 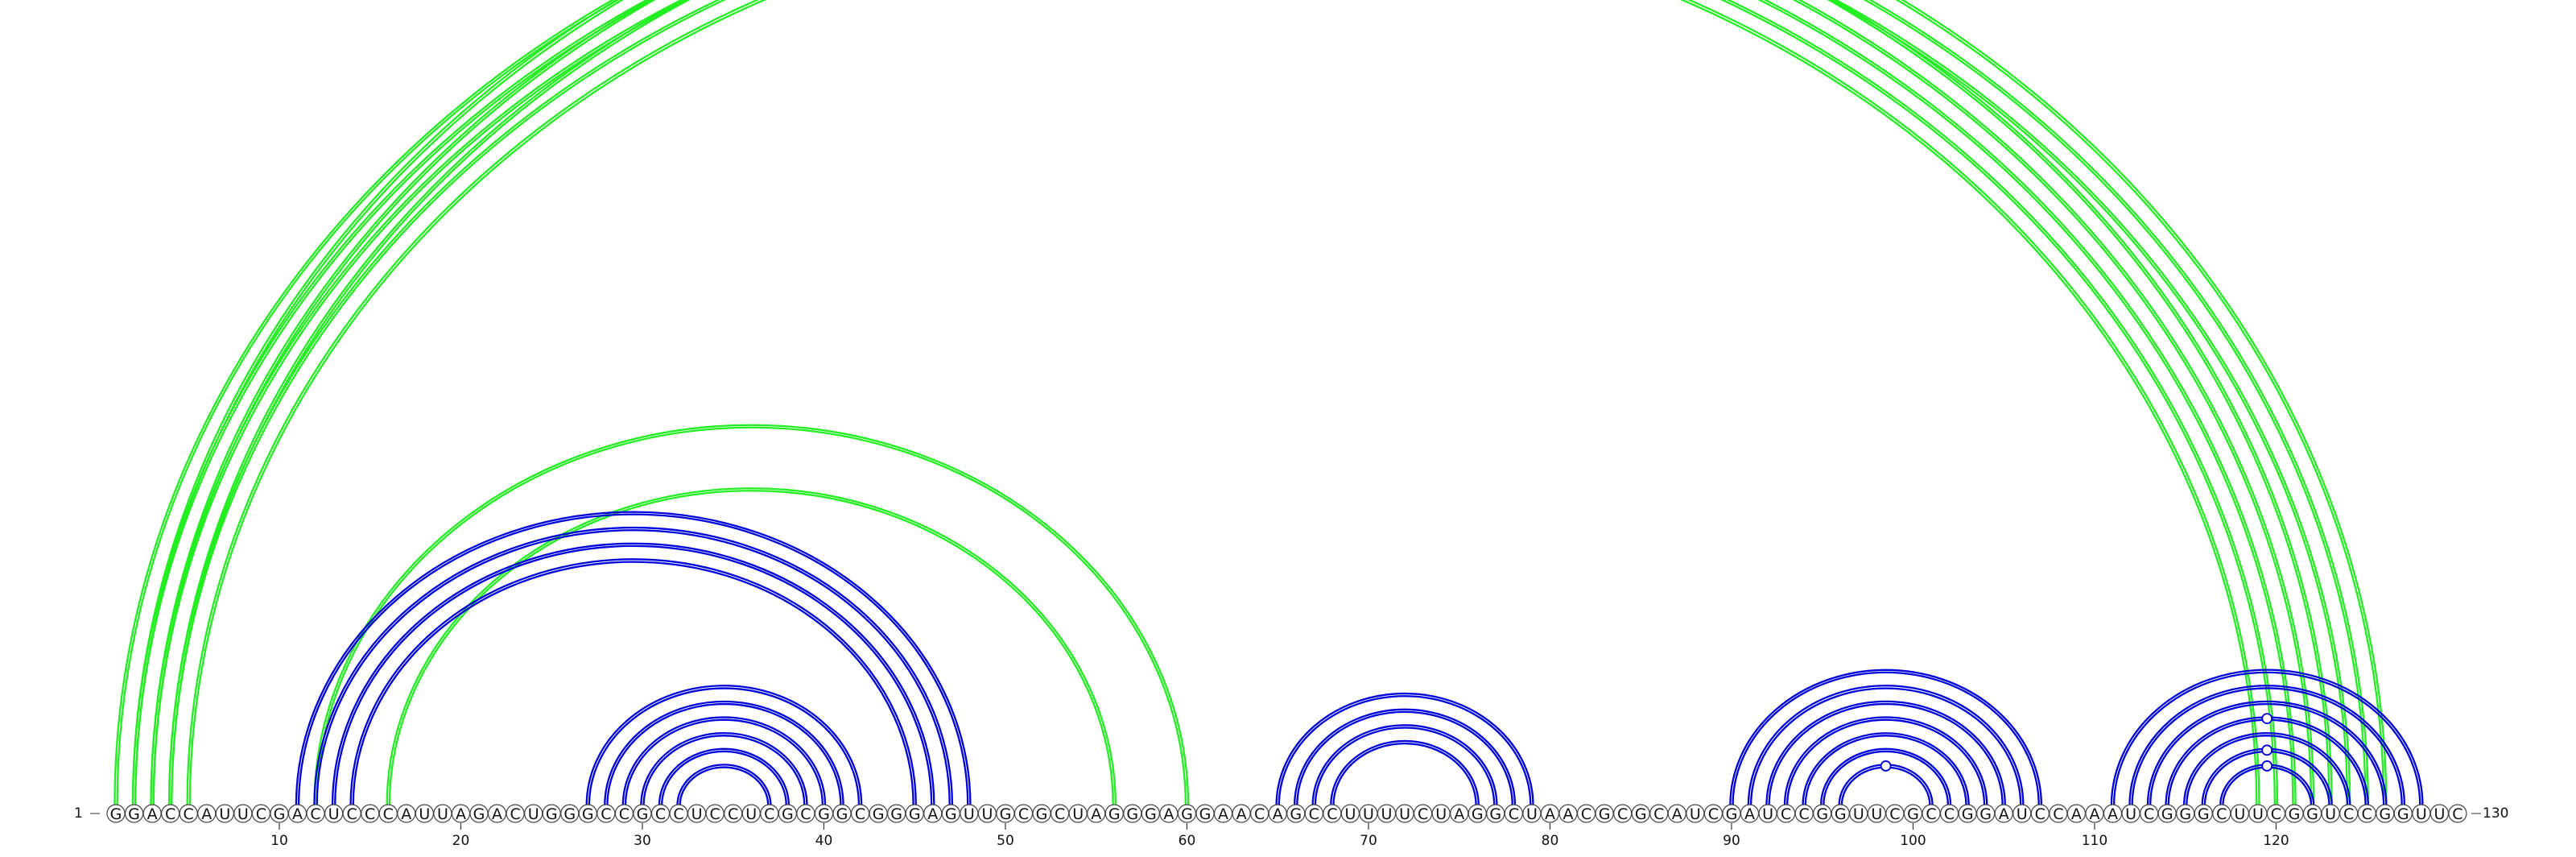 I want to click on nucleotide-41: G, so click(x=842, y=814).